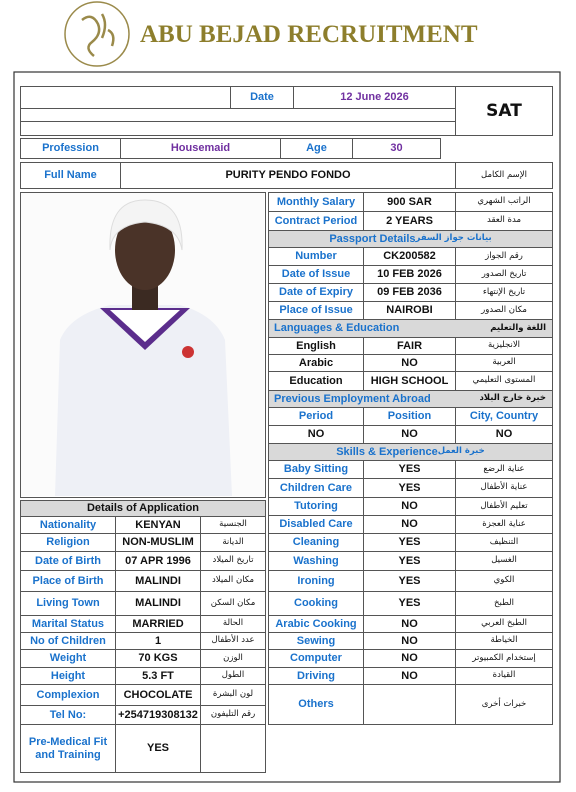 The width and height of the screenshot is (576, 792). What do you see at coordinates (409, 310) in the screenshot?
I see `row-value: NAIROBI` at bounding box center [409, 310].